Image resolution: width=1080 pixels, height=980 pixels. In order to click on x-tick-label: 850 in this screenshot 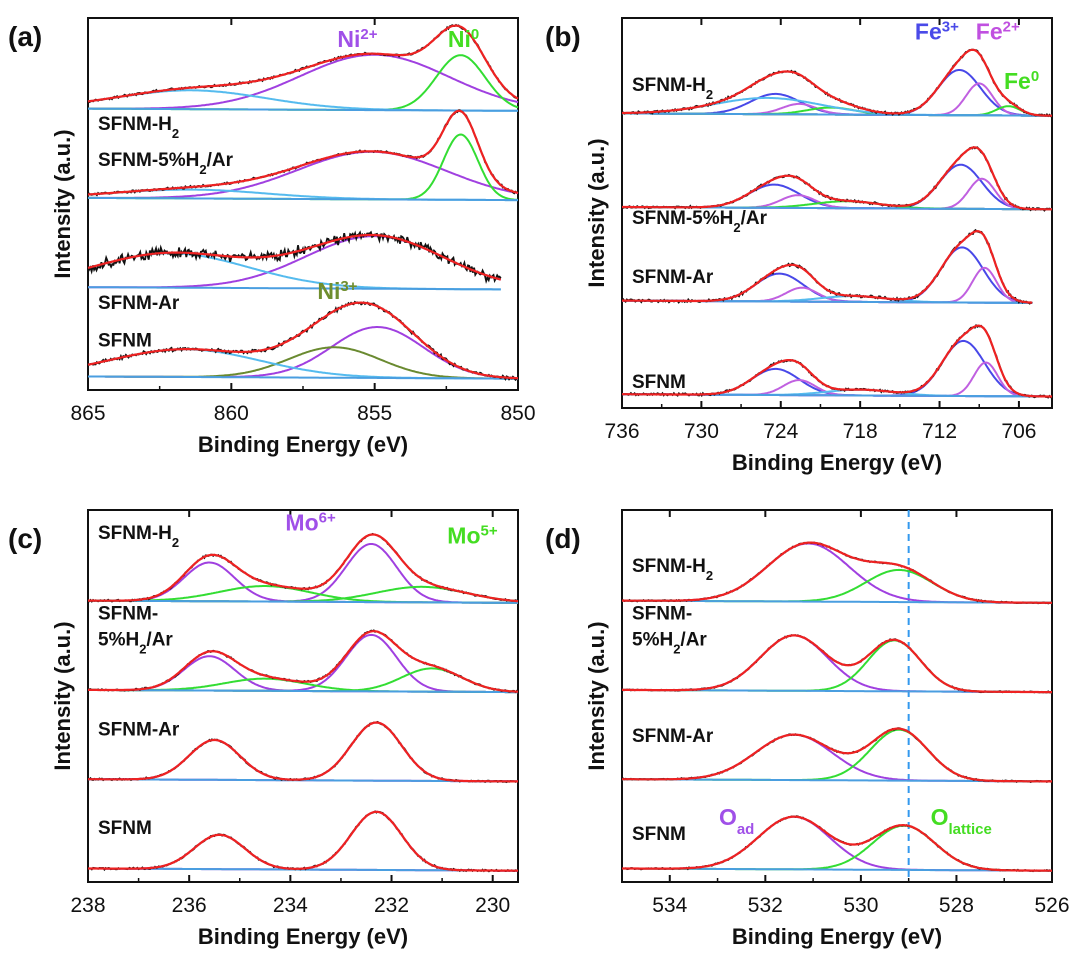, I will do `click(517, 413)`.